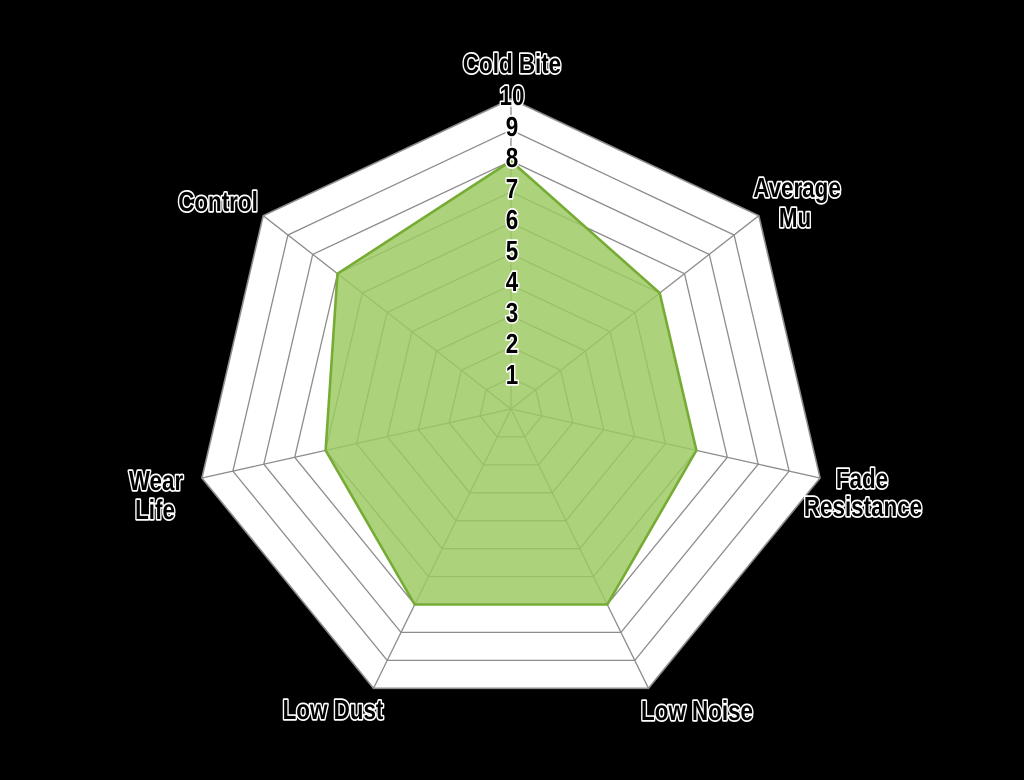  What do you see at coordinates (155, 510) in the screenshot?
I see `axis-label-wear-life: Life` at bounding box center [155, 510].